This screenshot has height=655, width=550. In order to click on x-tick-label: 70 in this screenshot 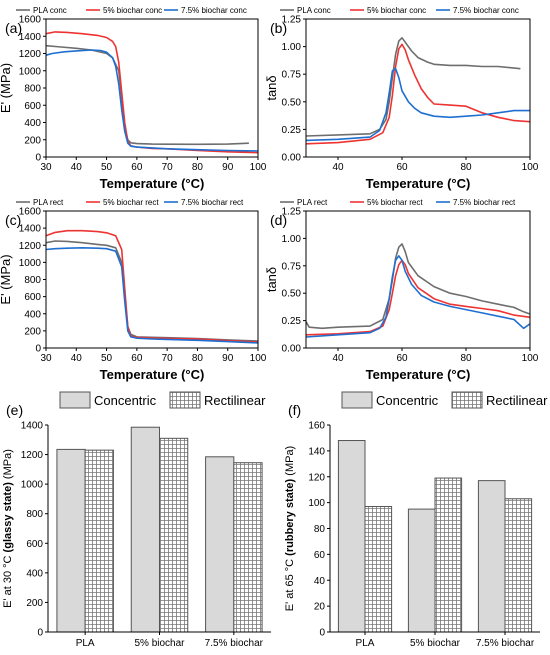, I will do `click(168, 167)`.